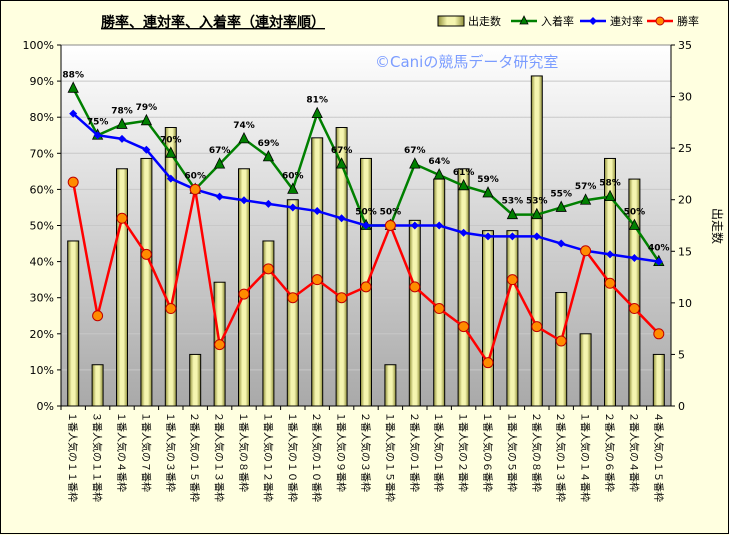  What do you see at coordinates (464, 173) in the screenshot?
I see `data-label: 61%` at bounding box center [464, 173].